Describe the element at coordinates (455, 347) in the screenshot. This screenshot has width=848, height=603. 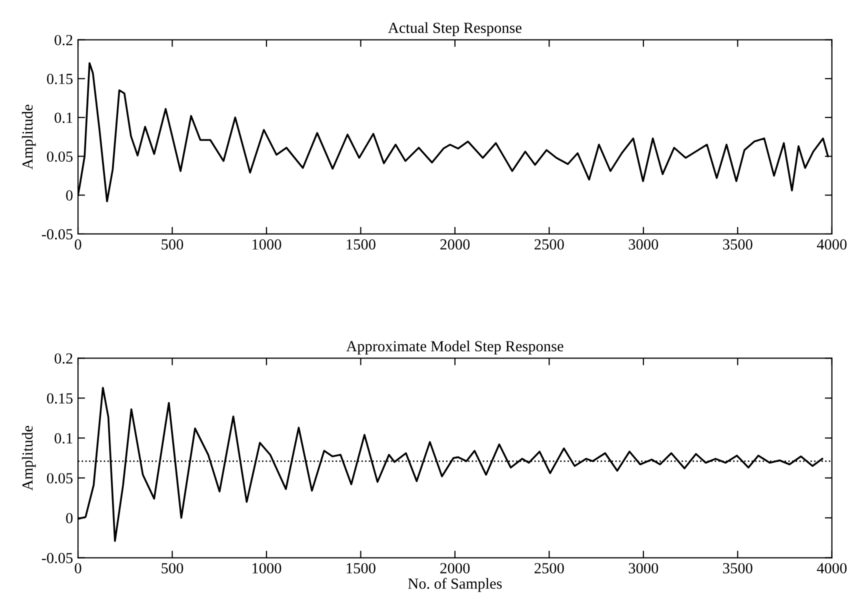
I see `chart-title: Approximate Model Step Response` at that location.